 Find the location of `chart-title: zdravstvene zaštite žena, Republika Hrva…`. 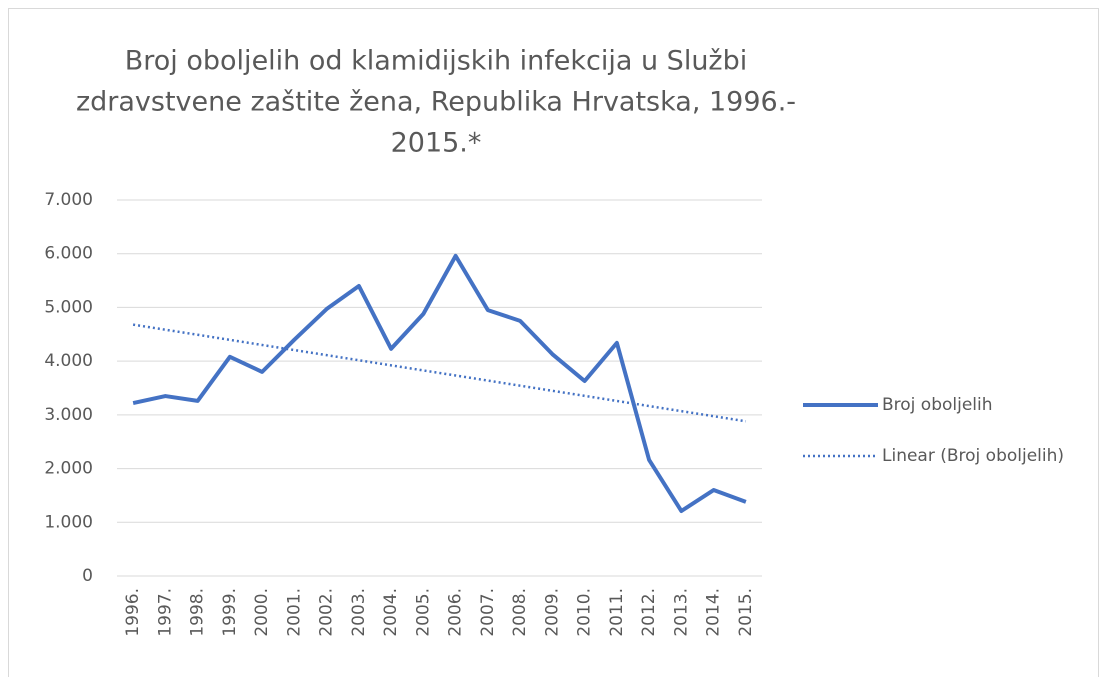

chart-title: zdravstvene zaštite žena, Republika Hrva… is located at coordinates (436, 102).